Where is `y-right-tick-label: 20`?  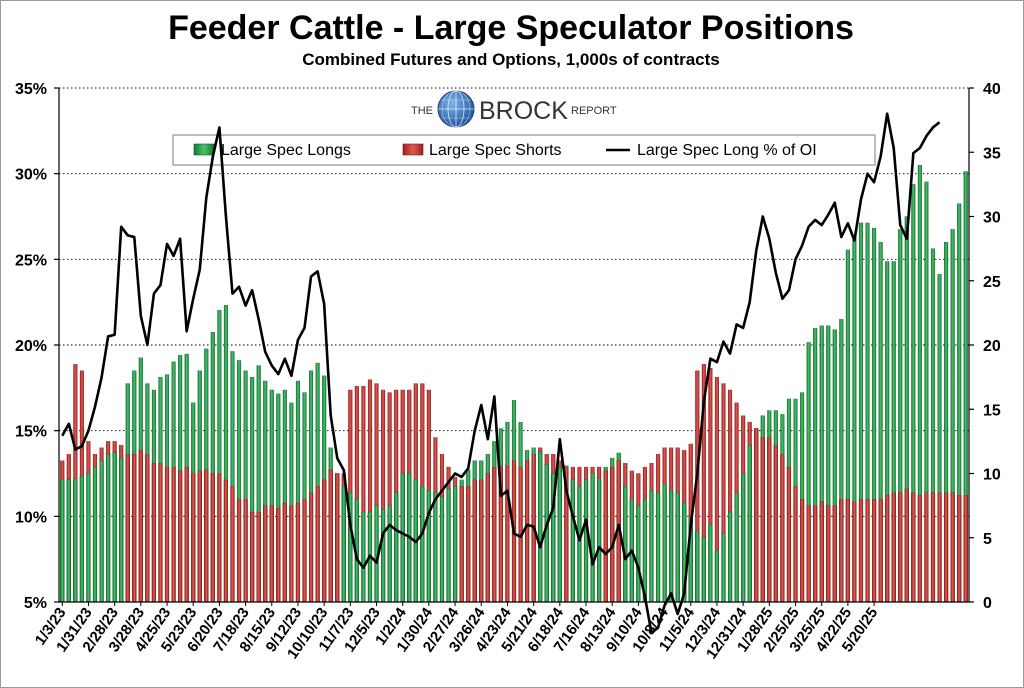 y-right-tick-label: 20 is located at coordinates (992, 346).